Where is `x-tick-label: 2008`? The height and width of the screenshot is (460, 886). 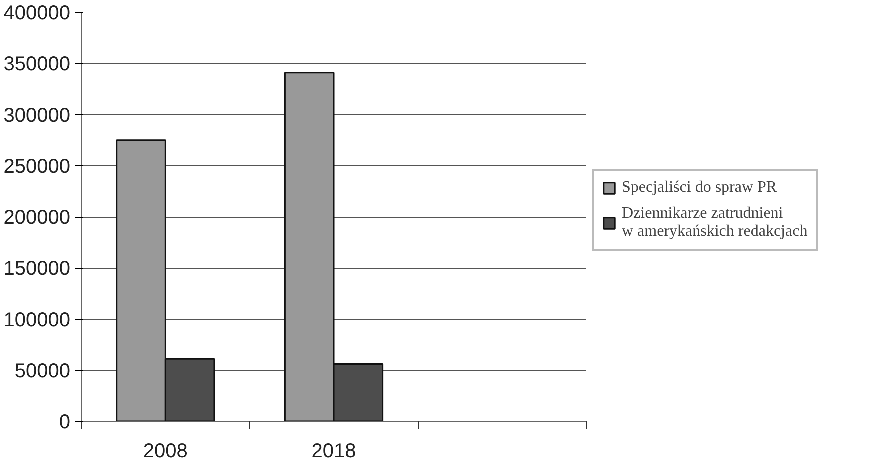
x-tick-label: 2008 is located at coordinates (165, 450).